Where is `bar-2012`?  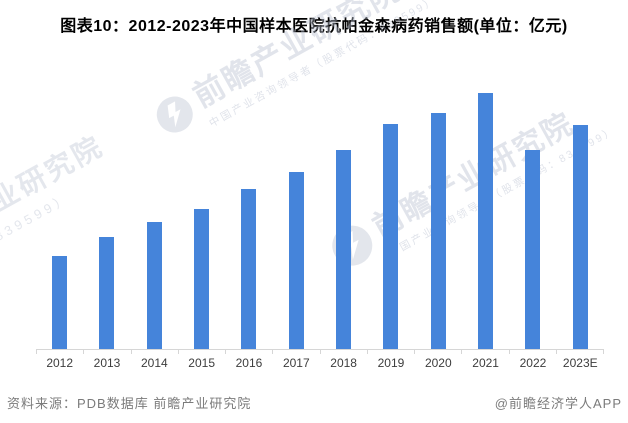
bar-2012 is located at coordinates (60, 302).